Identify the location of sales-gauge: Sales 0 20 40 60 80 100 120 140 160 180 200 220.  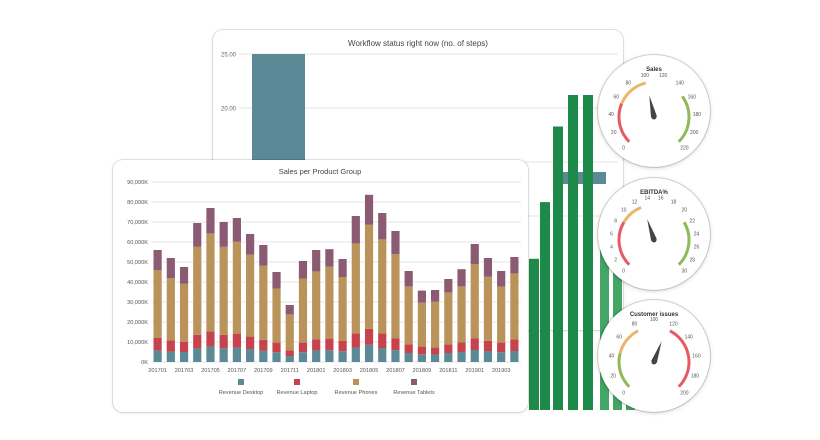
(654, 111).